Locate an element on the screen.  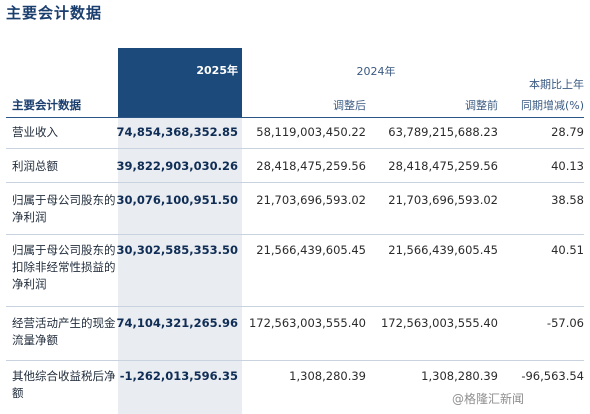
value-change: 40.51 is located at coordinates (567, 250).